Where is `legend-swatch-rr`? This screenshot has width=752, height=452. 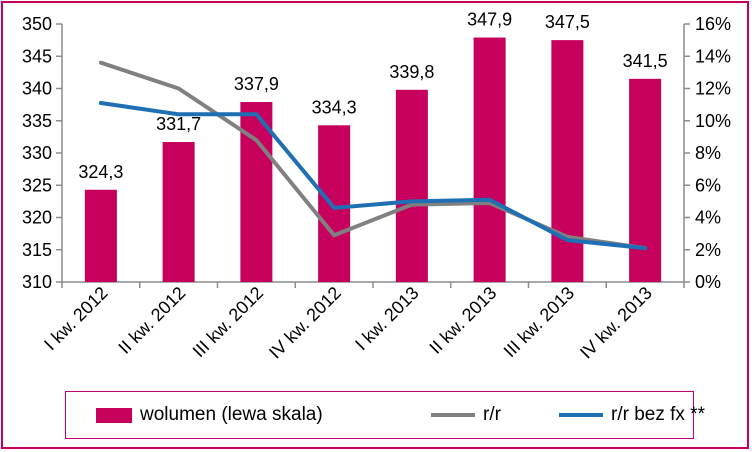 legend-swatch-rr is located at coordinates (453, 415).